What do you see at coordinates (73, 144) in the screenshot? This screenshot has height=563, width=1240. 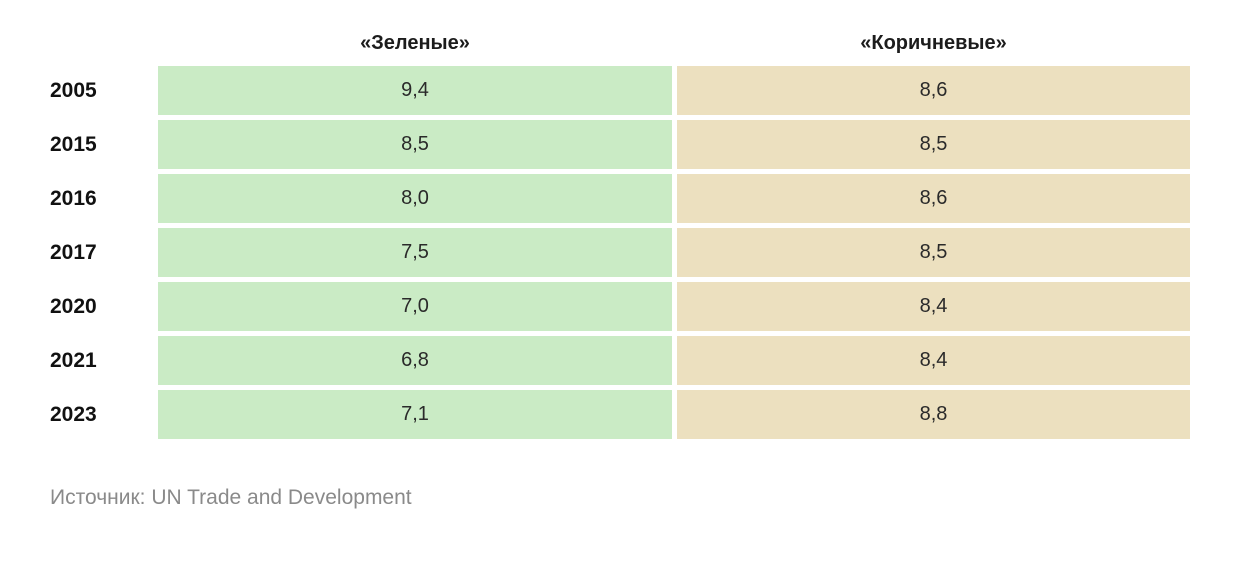 I see `row-year-label: 2015` at bounding box center [73, 144].